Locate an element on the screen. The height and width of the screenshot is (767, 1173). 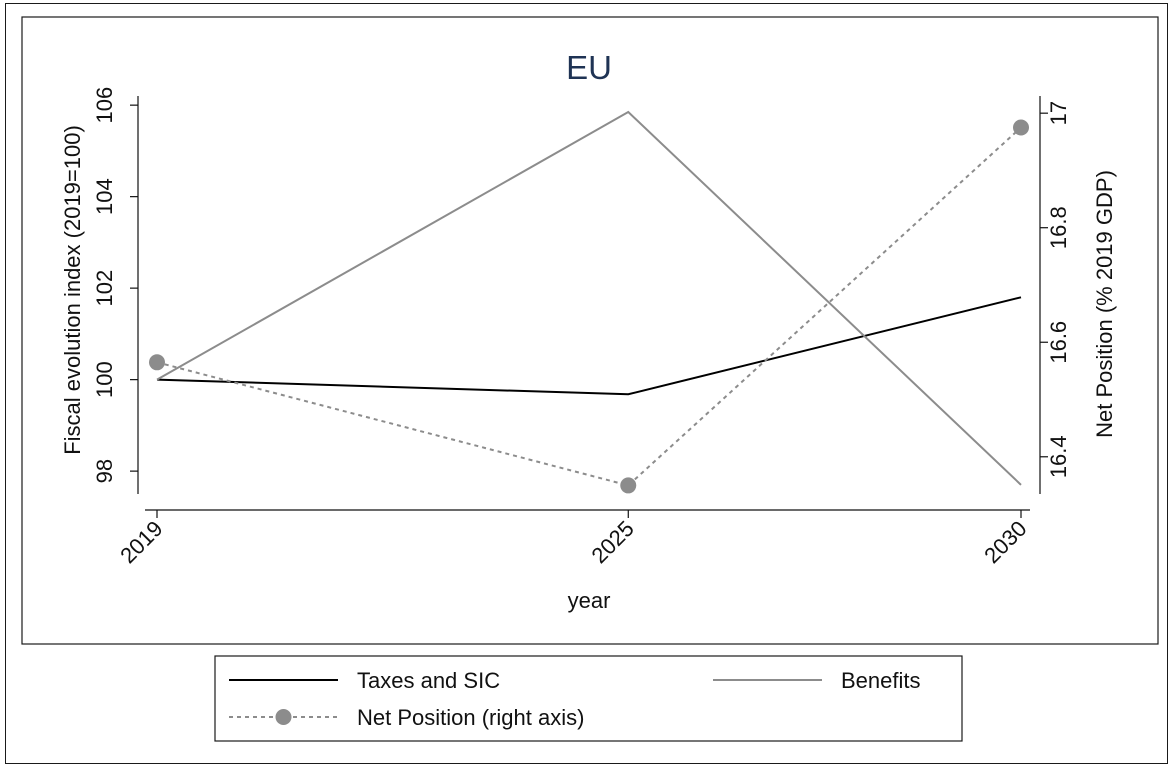
x-tick-label: 2030 is located at coordinates (1005, 542).